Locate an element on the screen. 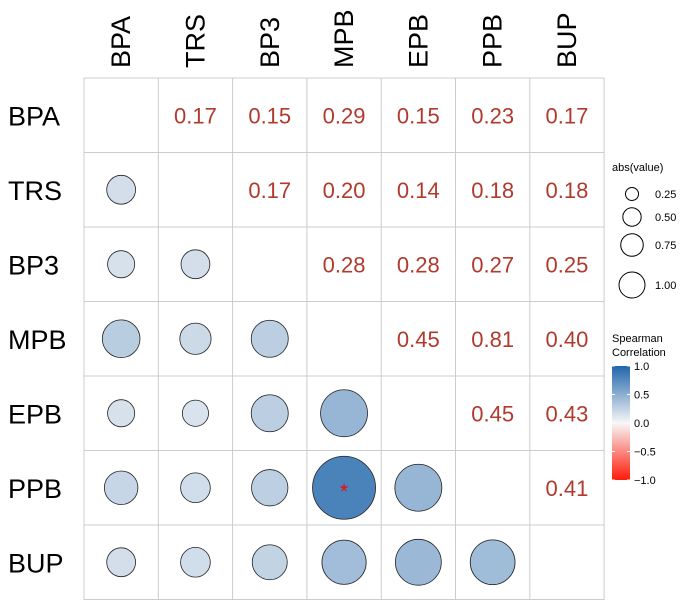  correlation-value: 0.23 is located at coordinates (492, 115).